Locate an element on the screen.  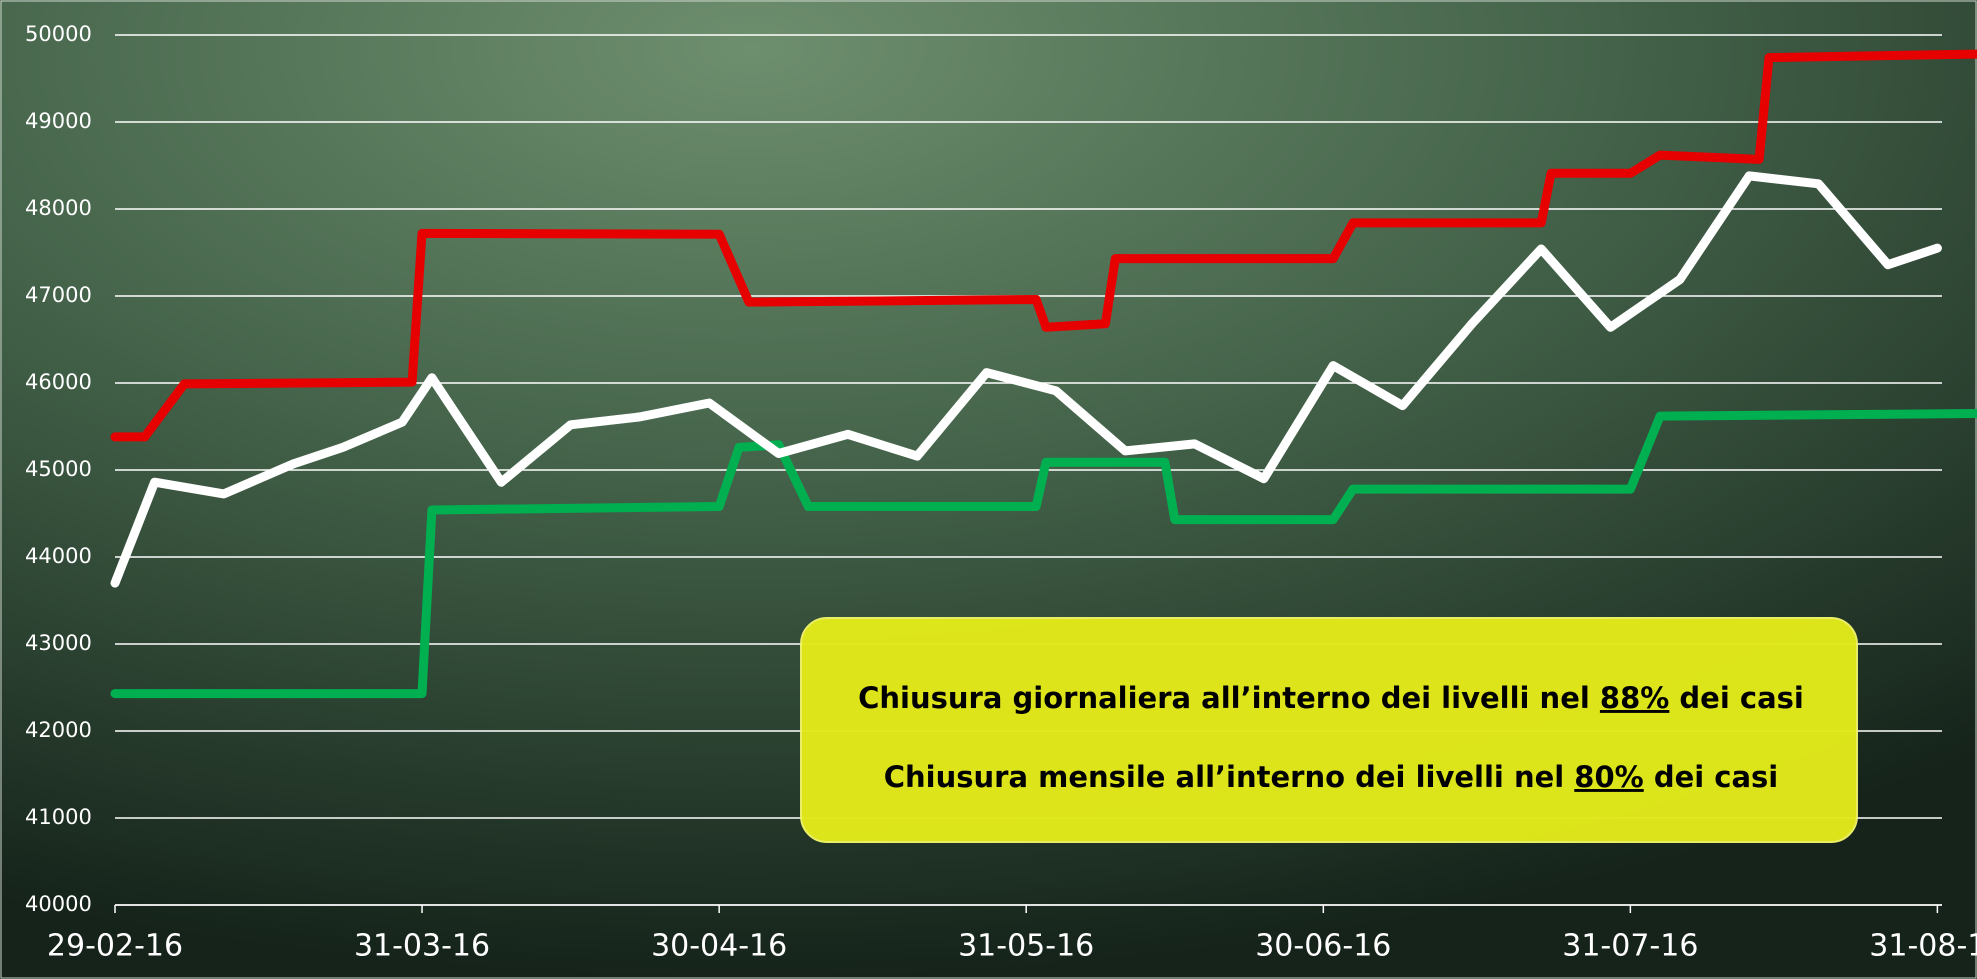
y-tick-label: 49000 is located at coordinates (58, 121).